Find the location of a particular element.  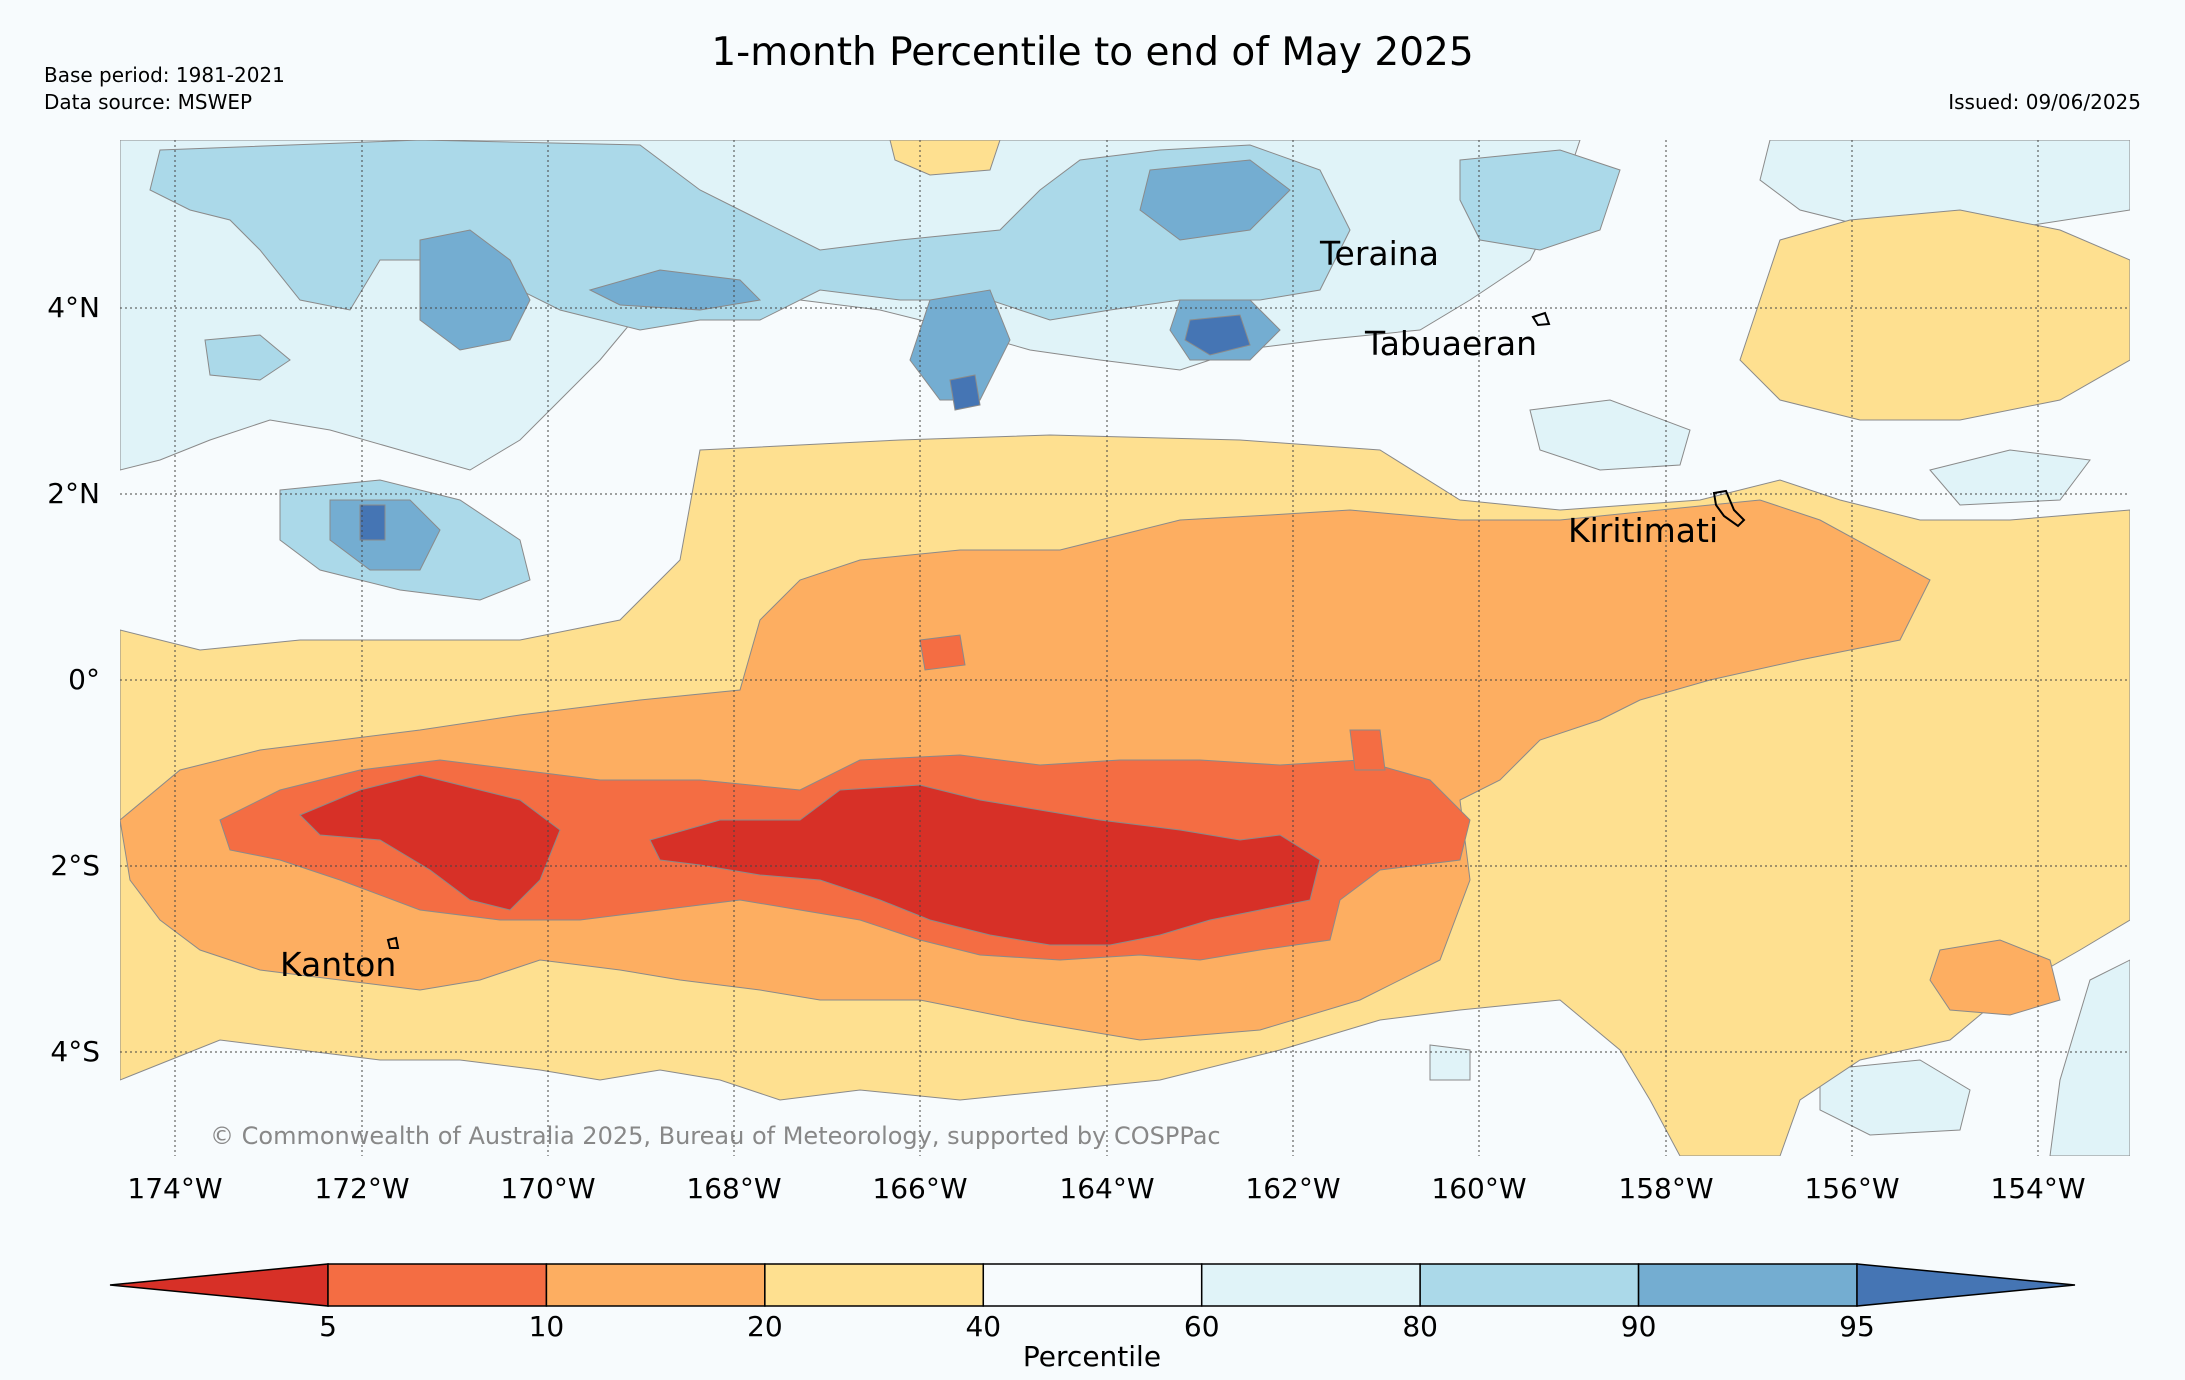

place-label-teraina: Teraina is located at coordinates (1379, 253).